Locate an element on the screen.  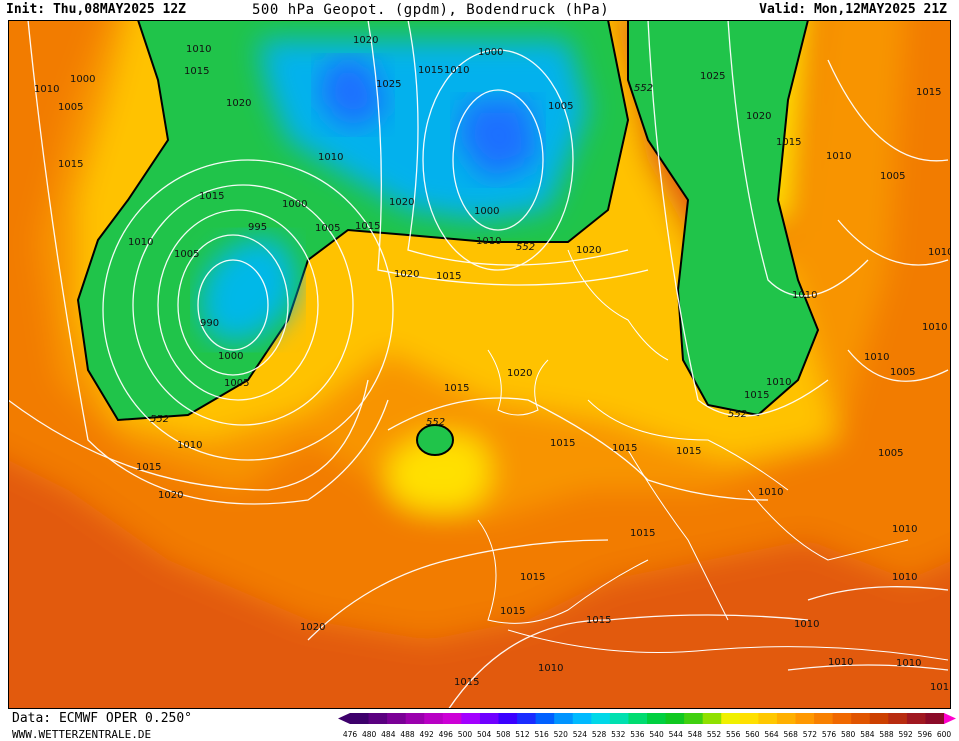
scale-tick-label: 484 is located at coordinates (388, 734).